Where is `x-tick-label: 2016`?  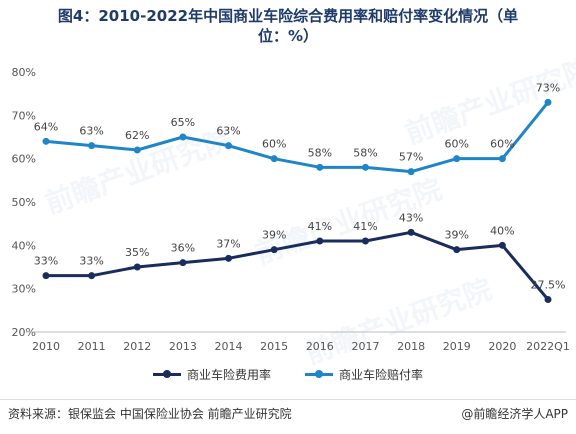
x-tick-label: 2016 is located at coordinates (320, 346).